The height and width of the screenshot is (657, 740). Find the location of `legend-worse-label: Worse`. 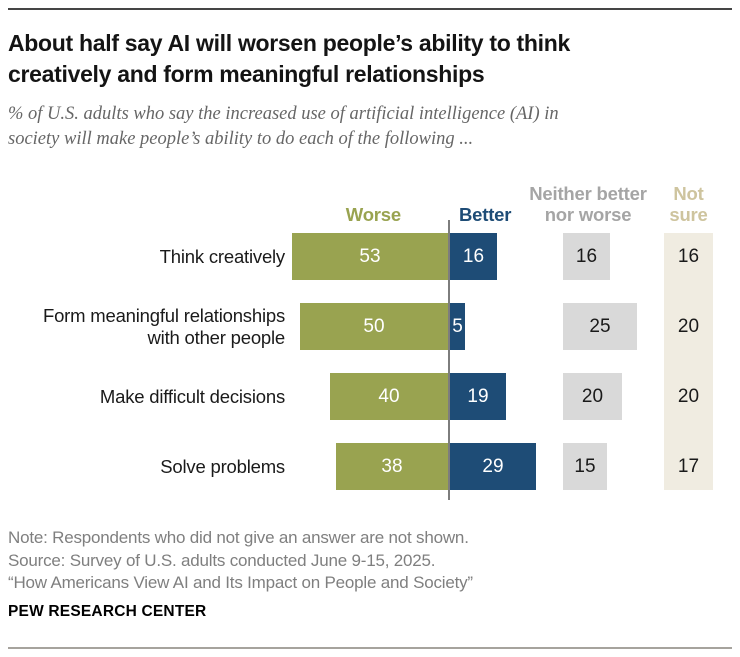

legend-worse-label: Worse is located at coordinates (373, 214).